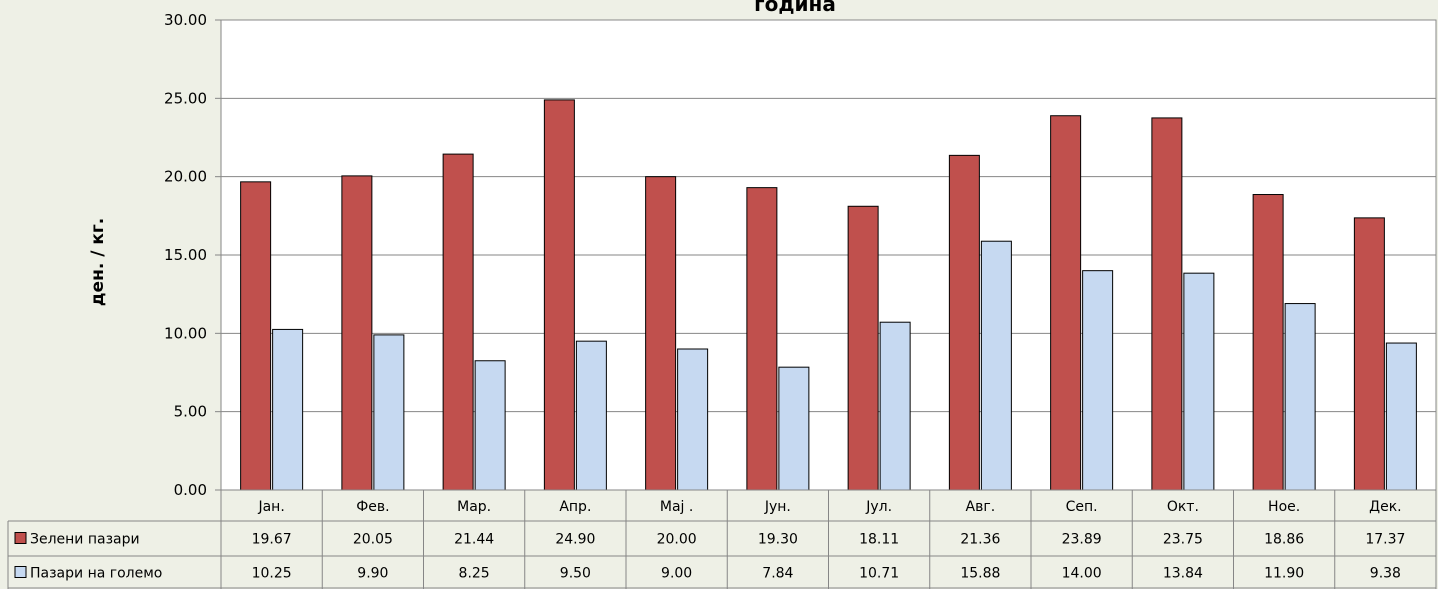 The height and width of the screenshot is (589, 1438). Describe the element at coordinates (677, 540) in the screenshot. I see `data-table-value: 20.00` at that location.